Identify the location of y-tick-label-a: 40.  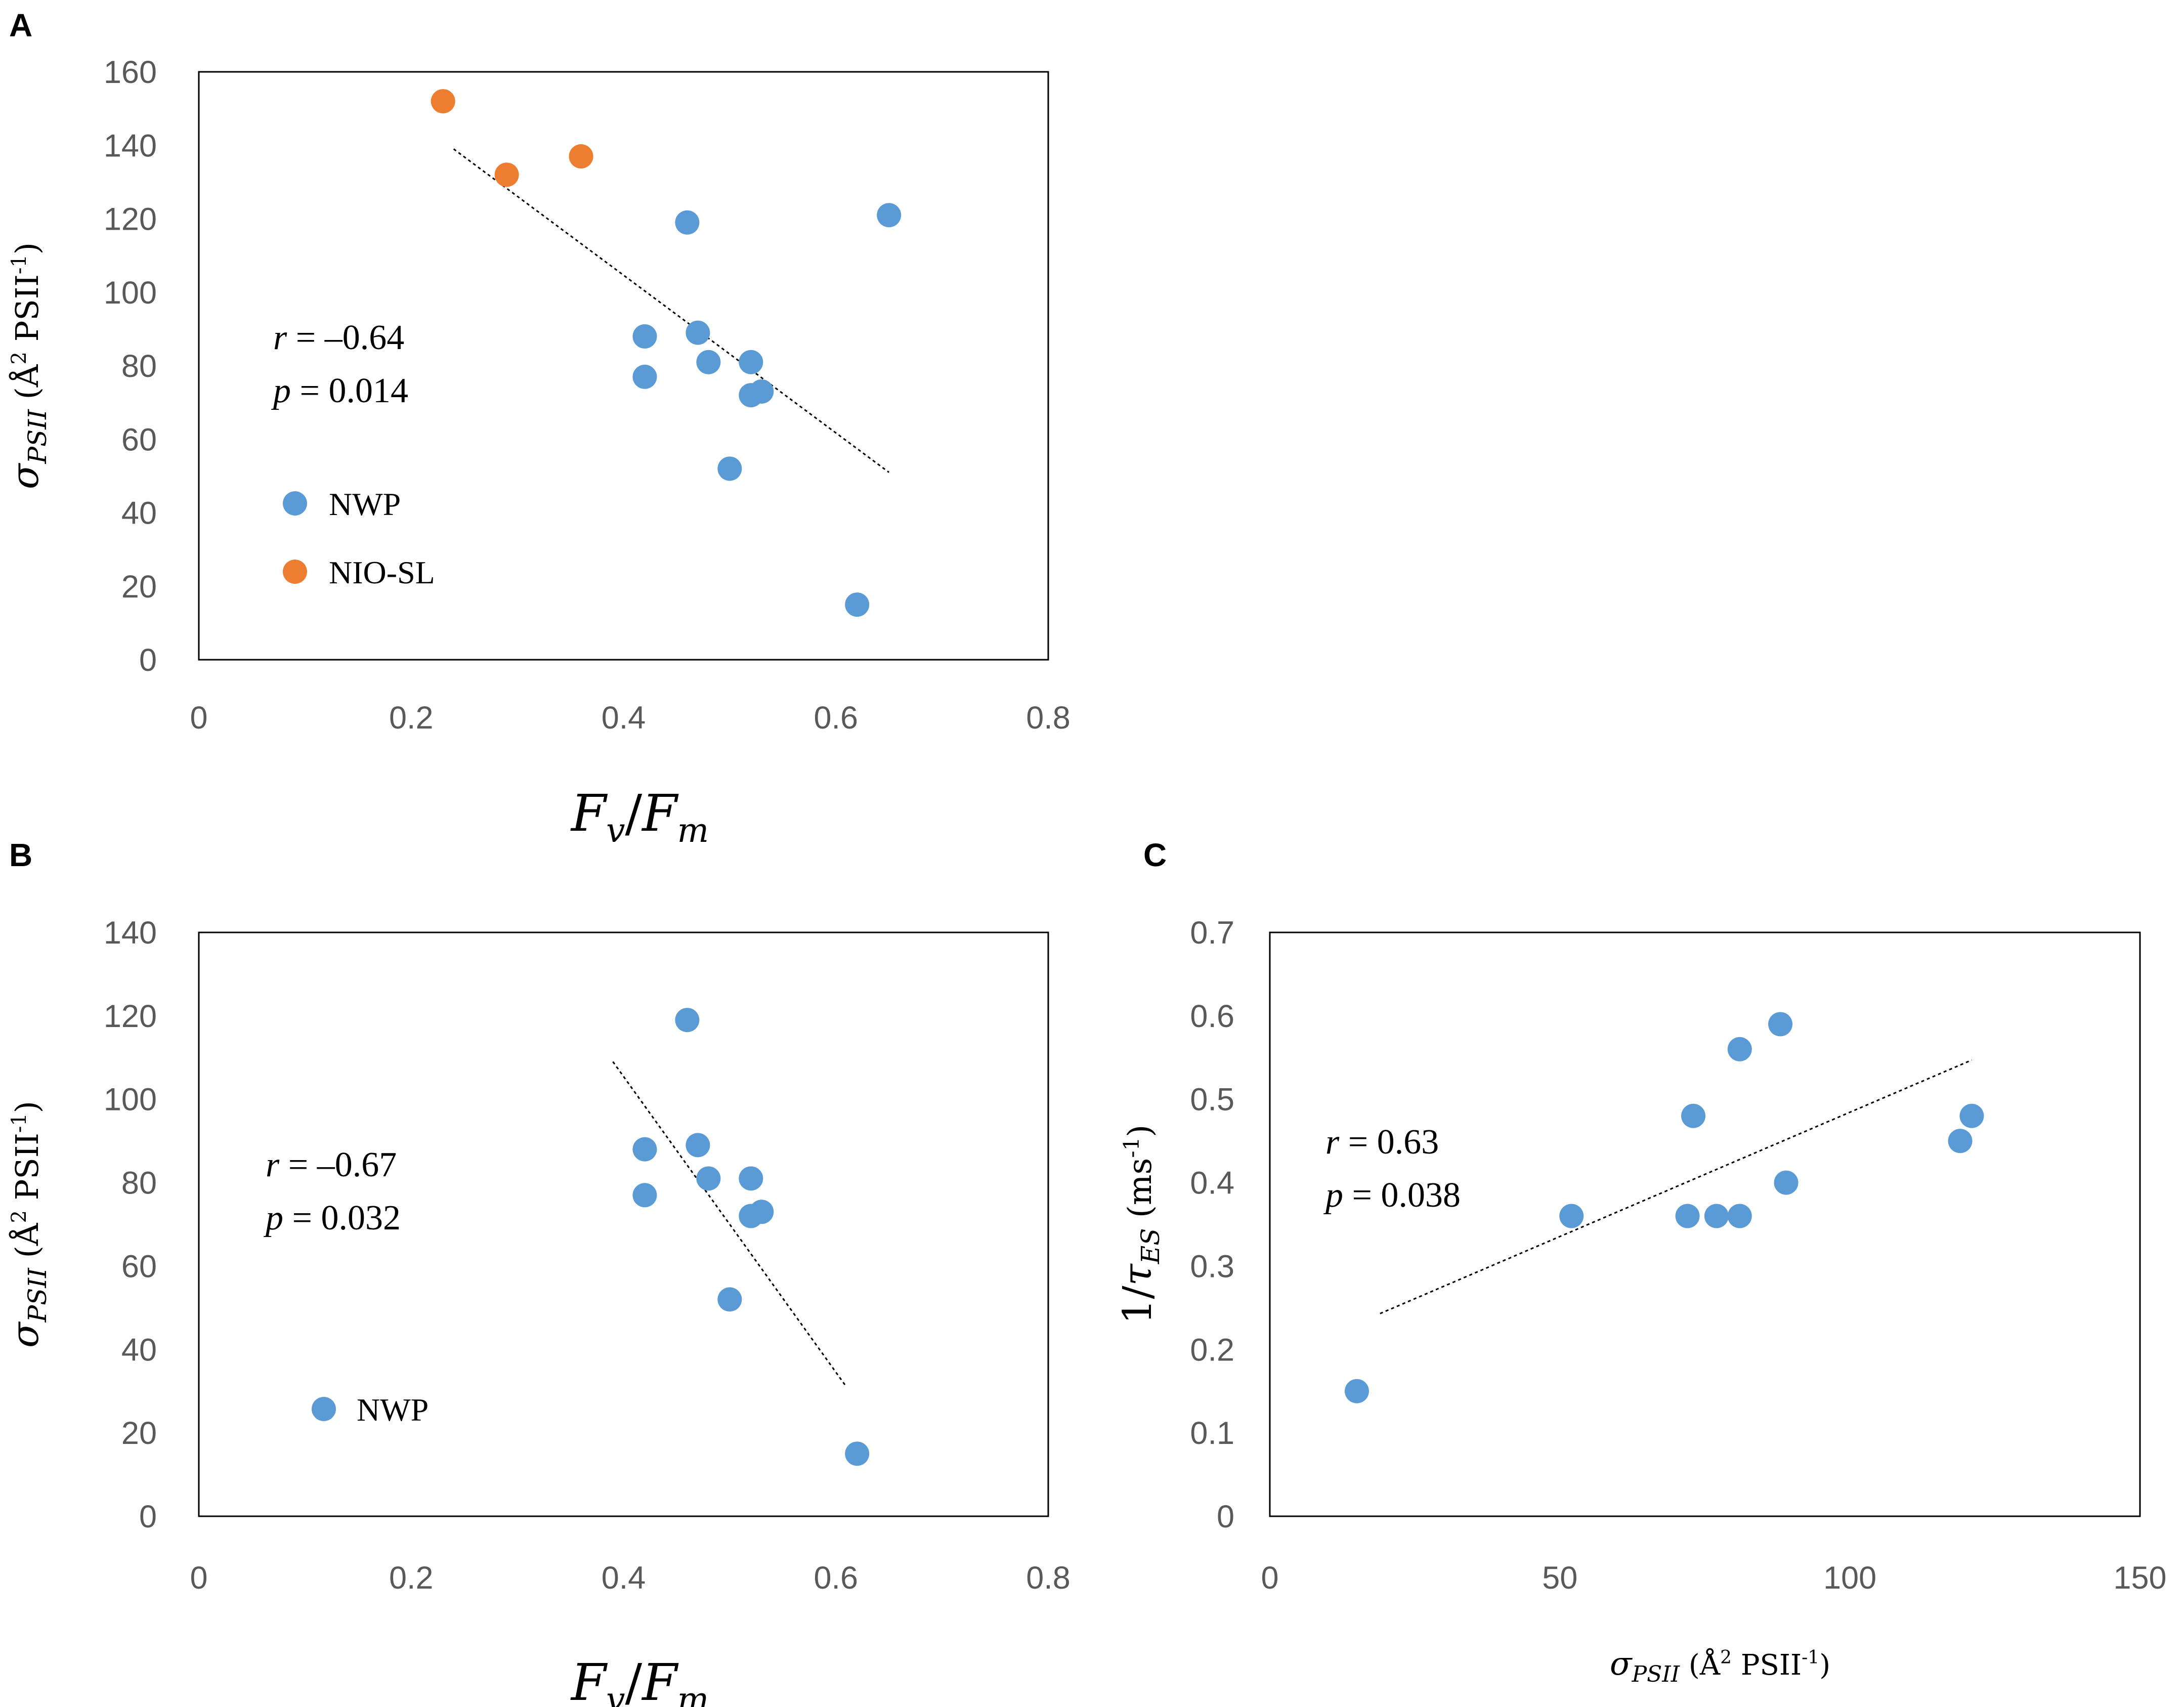
(139, 513).